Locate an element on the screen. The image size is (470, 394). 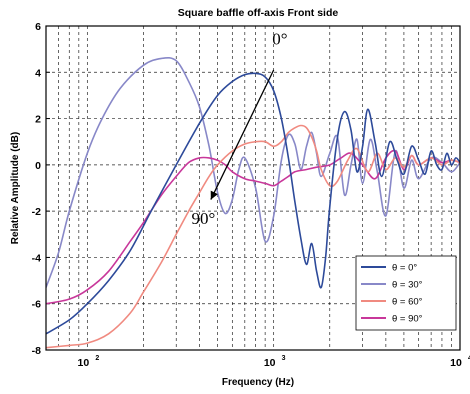
legend-label-3: θ = 90° is located at coordinates (407, 319).